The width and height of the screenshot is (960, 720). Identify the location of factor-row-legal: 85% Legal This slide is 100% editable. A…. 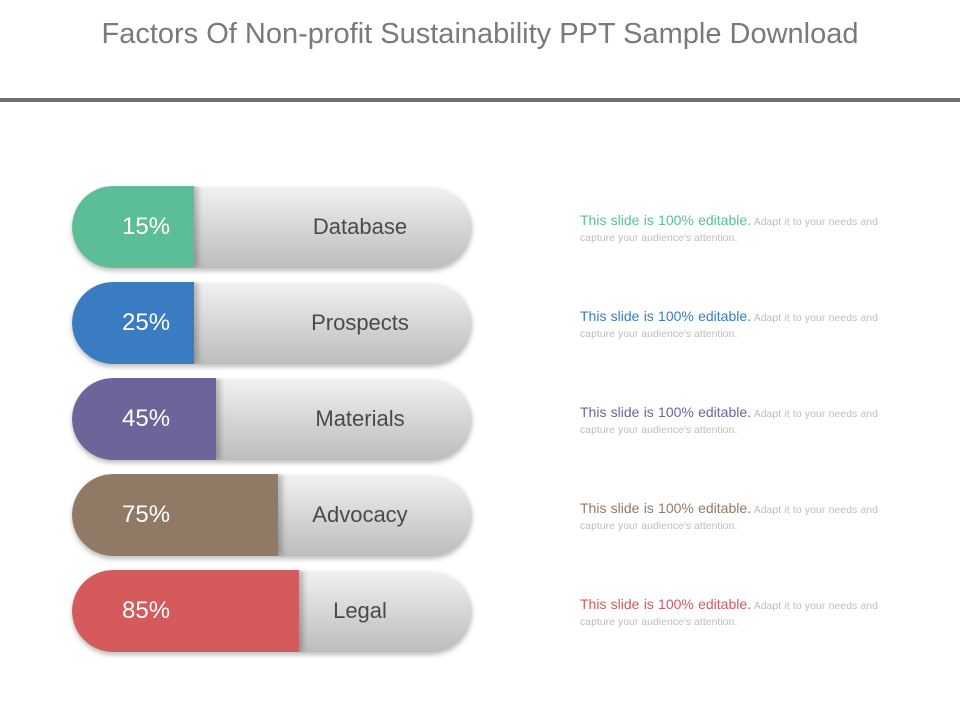
(480, 612).